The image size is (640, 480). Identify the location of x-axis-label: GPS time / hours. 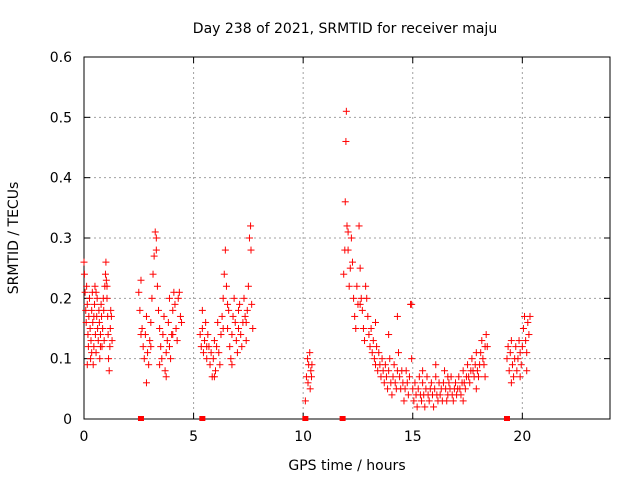
(346, 466).